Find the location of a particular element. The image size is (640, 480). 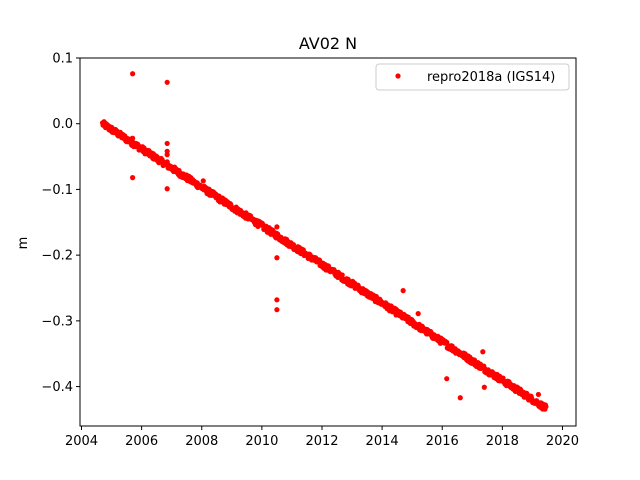

y-tick-label: −0.1 is located at coordinates (57, 190).